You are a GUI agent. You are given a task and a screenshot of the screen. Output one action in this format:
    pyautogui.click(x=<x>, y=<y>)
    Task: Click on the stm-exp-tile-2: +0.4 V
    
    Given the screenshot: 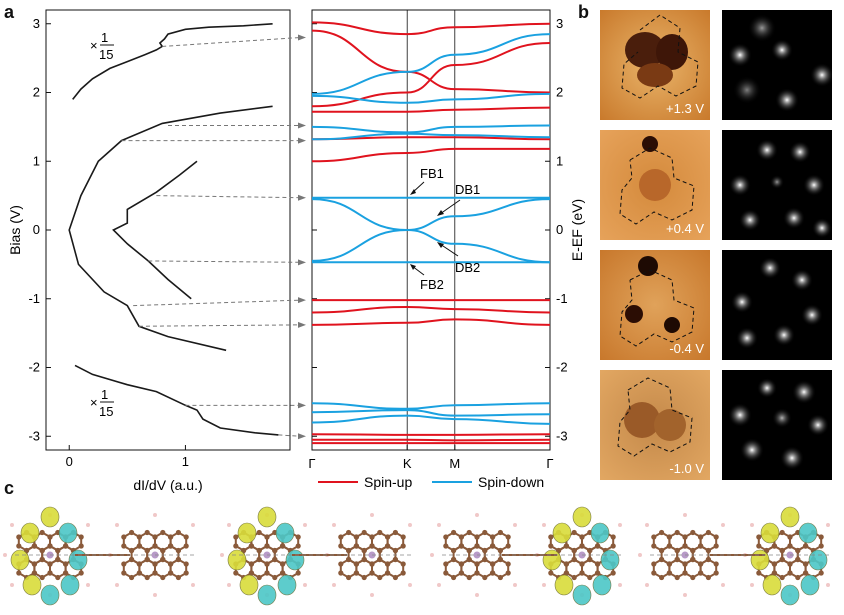 What is the action you would take?
    pyautogui.click(x=655, y=185)
    